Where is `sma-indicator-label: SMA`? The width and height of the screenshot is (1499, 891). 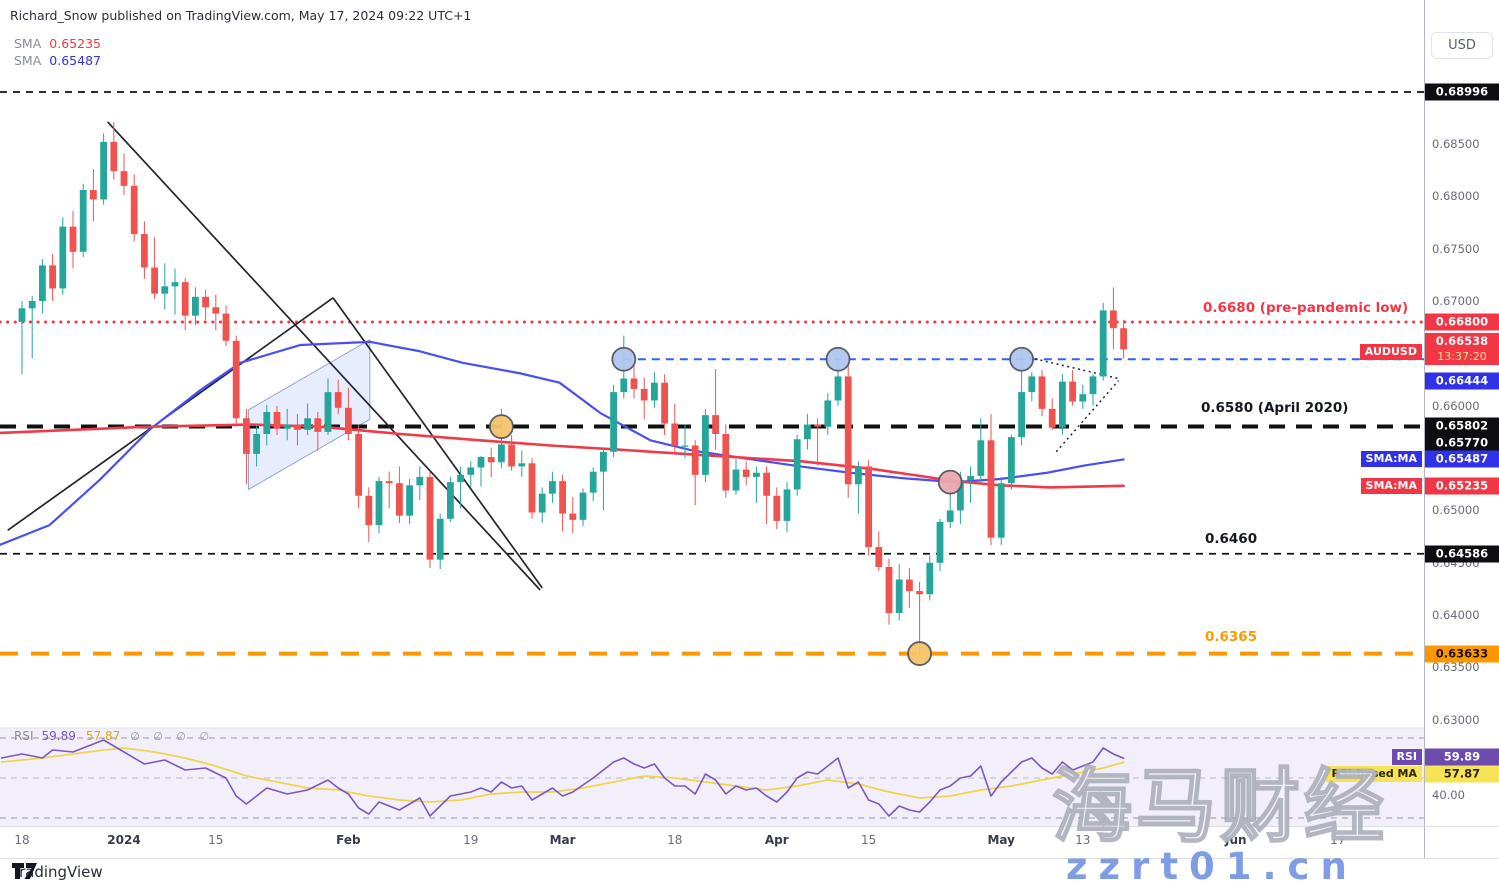 sma-indicator-label: SMA is located at coordinates (28, 60).